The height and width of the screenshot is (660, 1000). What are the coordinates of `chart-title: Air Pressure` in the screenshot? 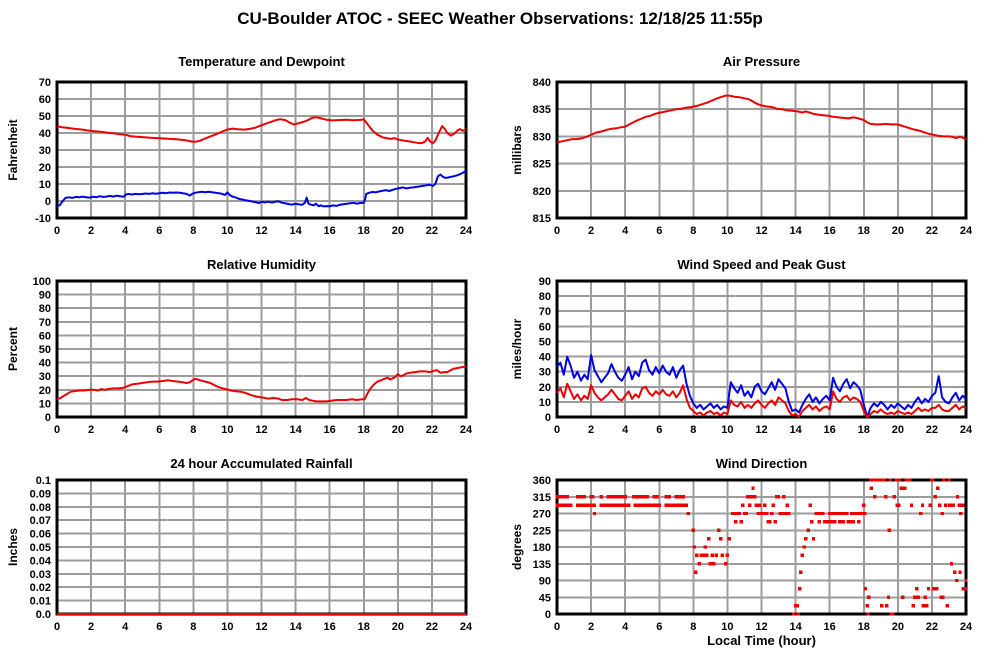 It's located at (761, 61).